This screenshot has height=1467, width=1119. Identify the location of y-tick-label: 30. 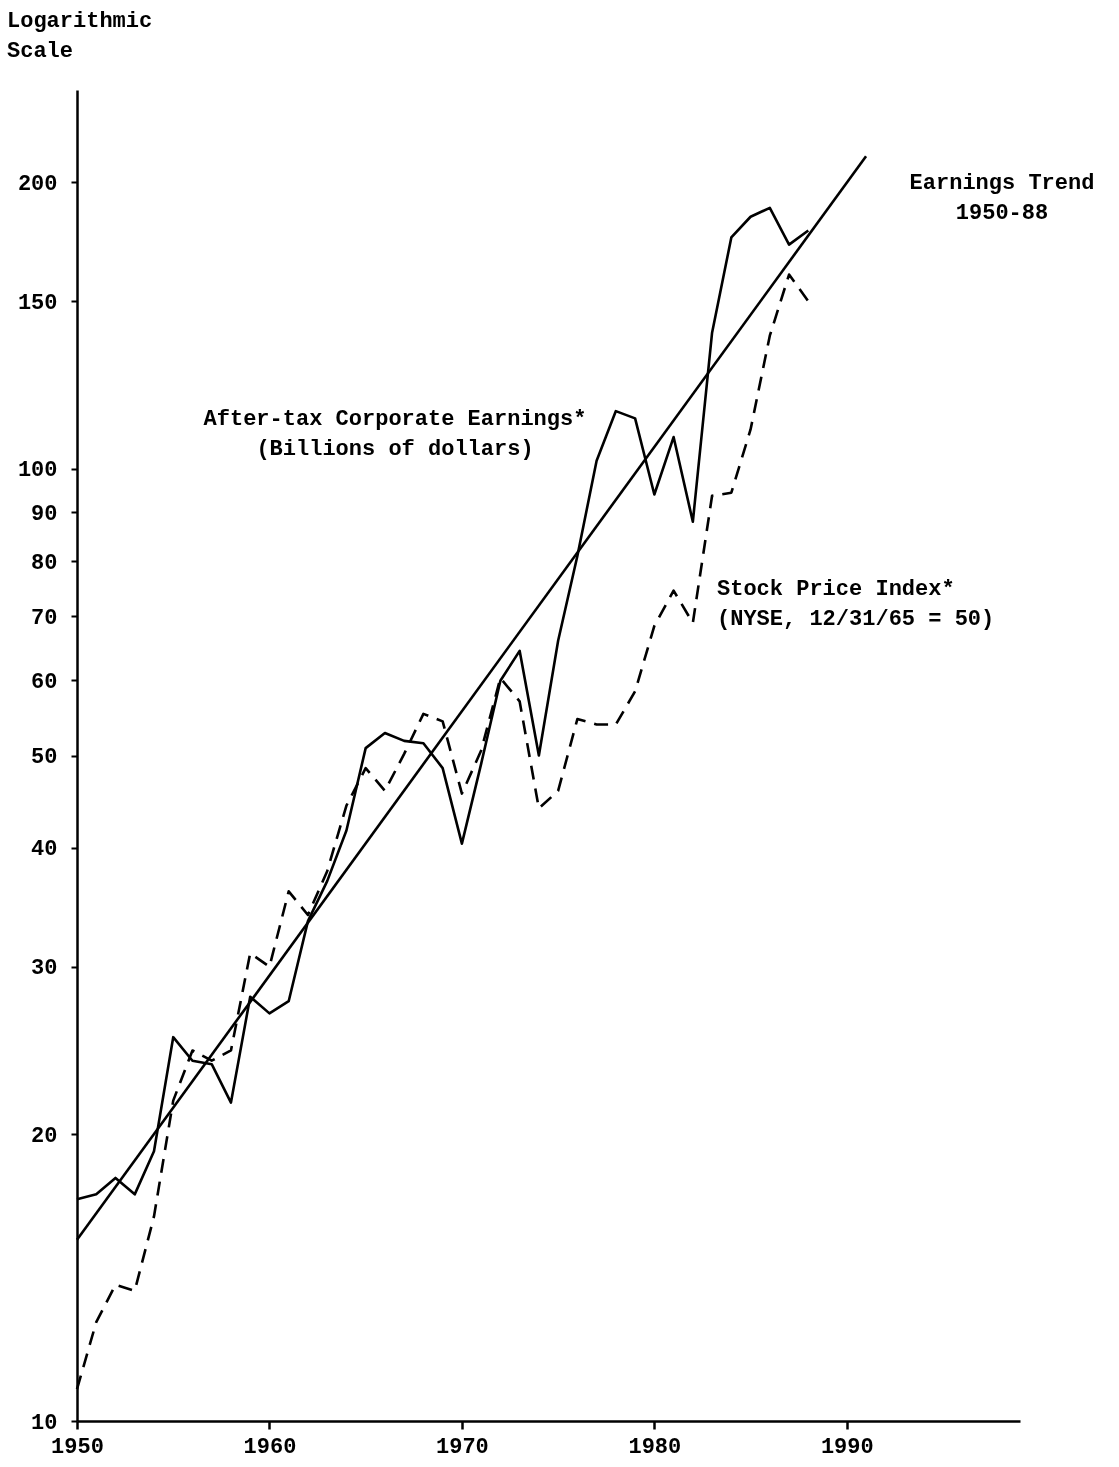
(44, 969).